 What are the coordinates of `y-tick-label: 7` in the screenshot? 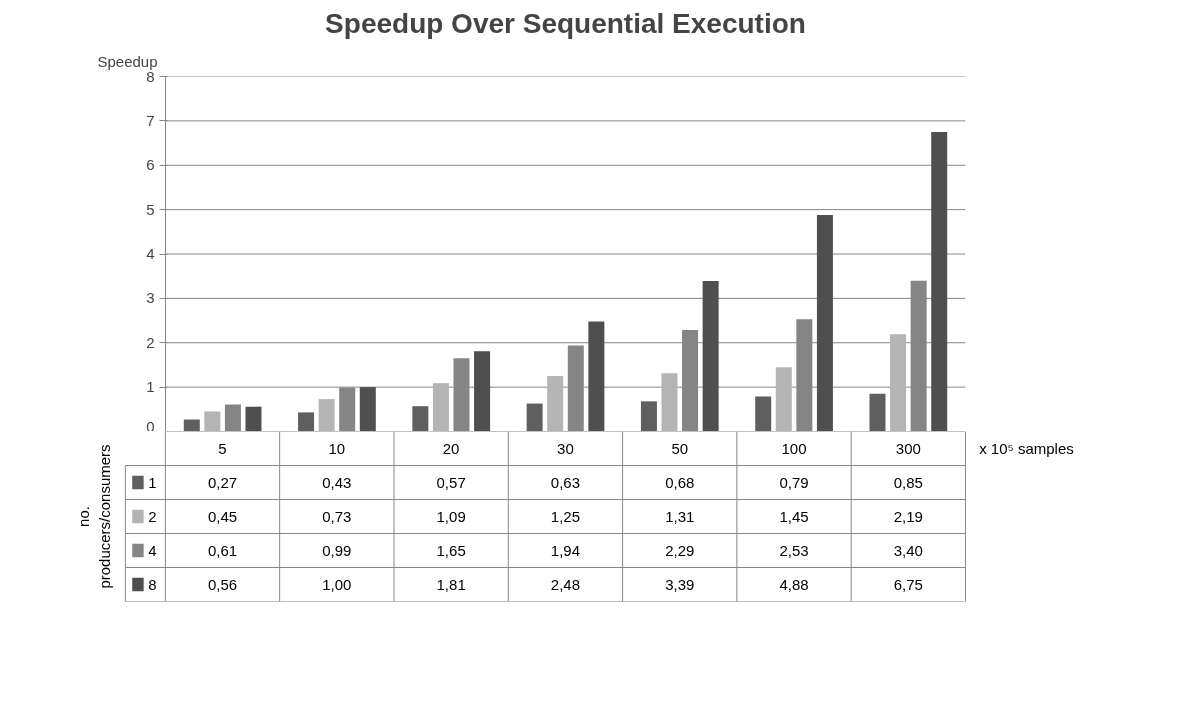 It's located at (150, 120).